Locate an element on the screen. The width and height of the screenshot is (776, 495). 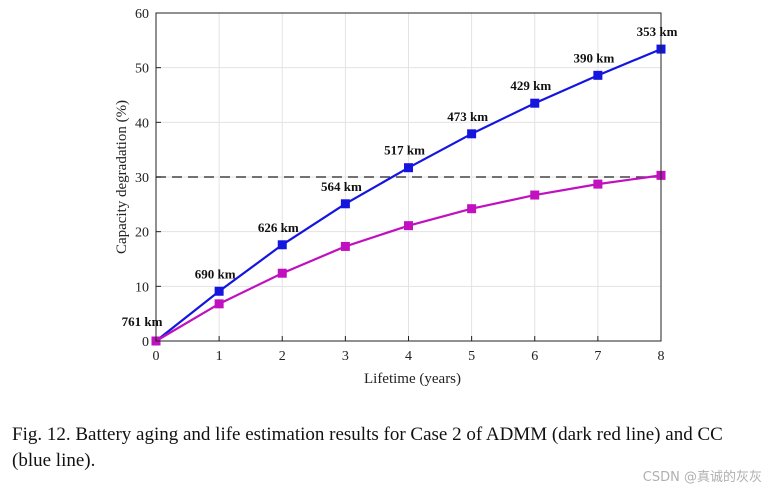
y-tick-label: 60 is located at coordinates (142, 14).